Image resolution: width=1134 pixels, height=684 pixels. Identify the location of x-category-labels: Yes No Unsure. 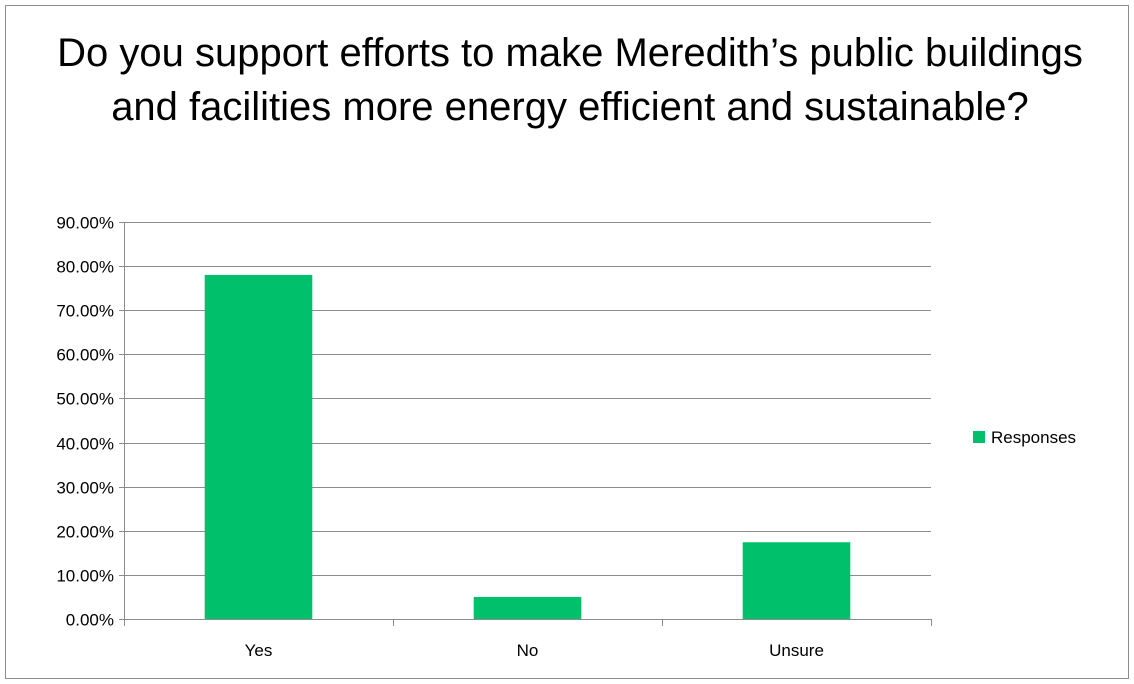
(534, 650).